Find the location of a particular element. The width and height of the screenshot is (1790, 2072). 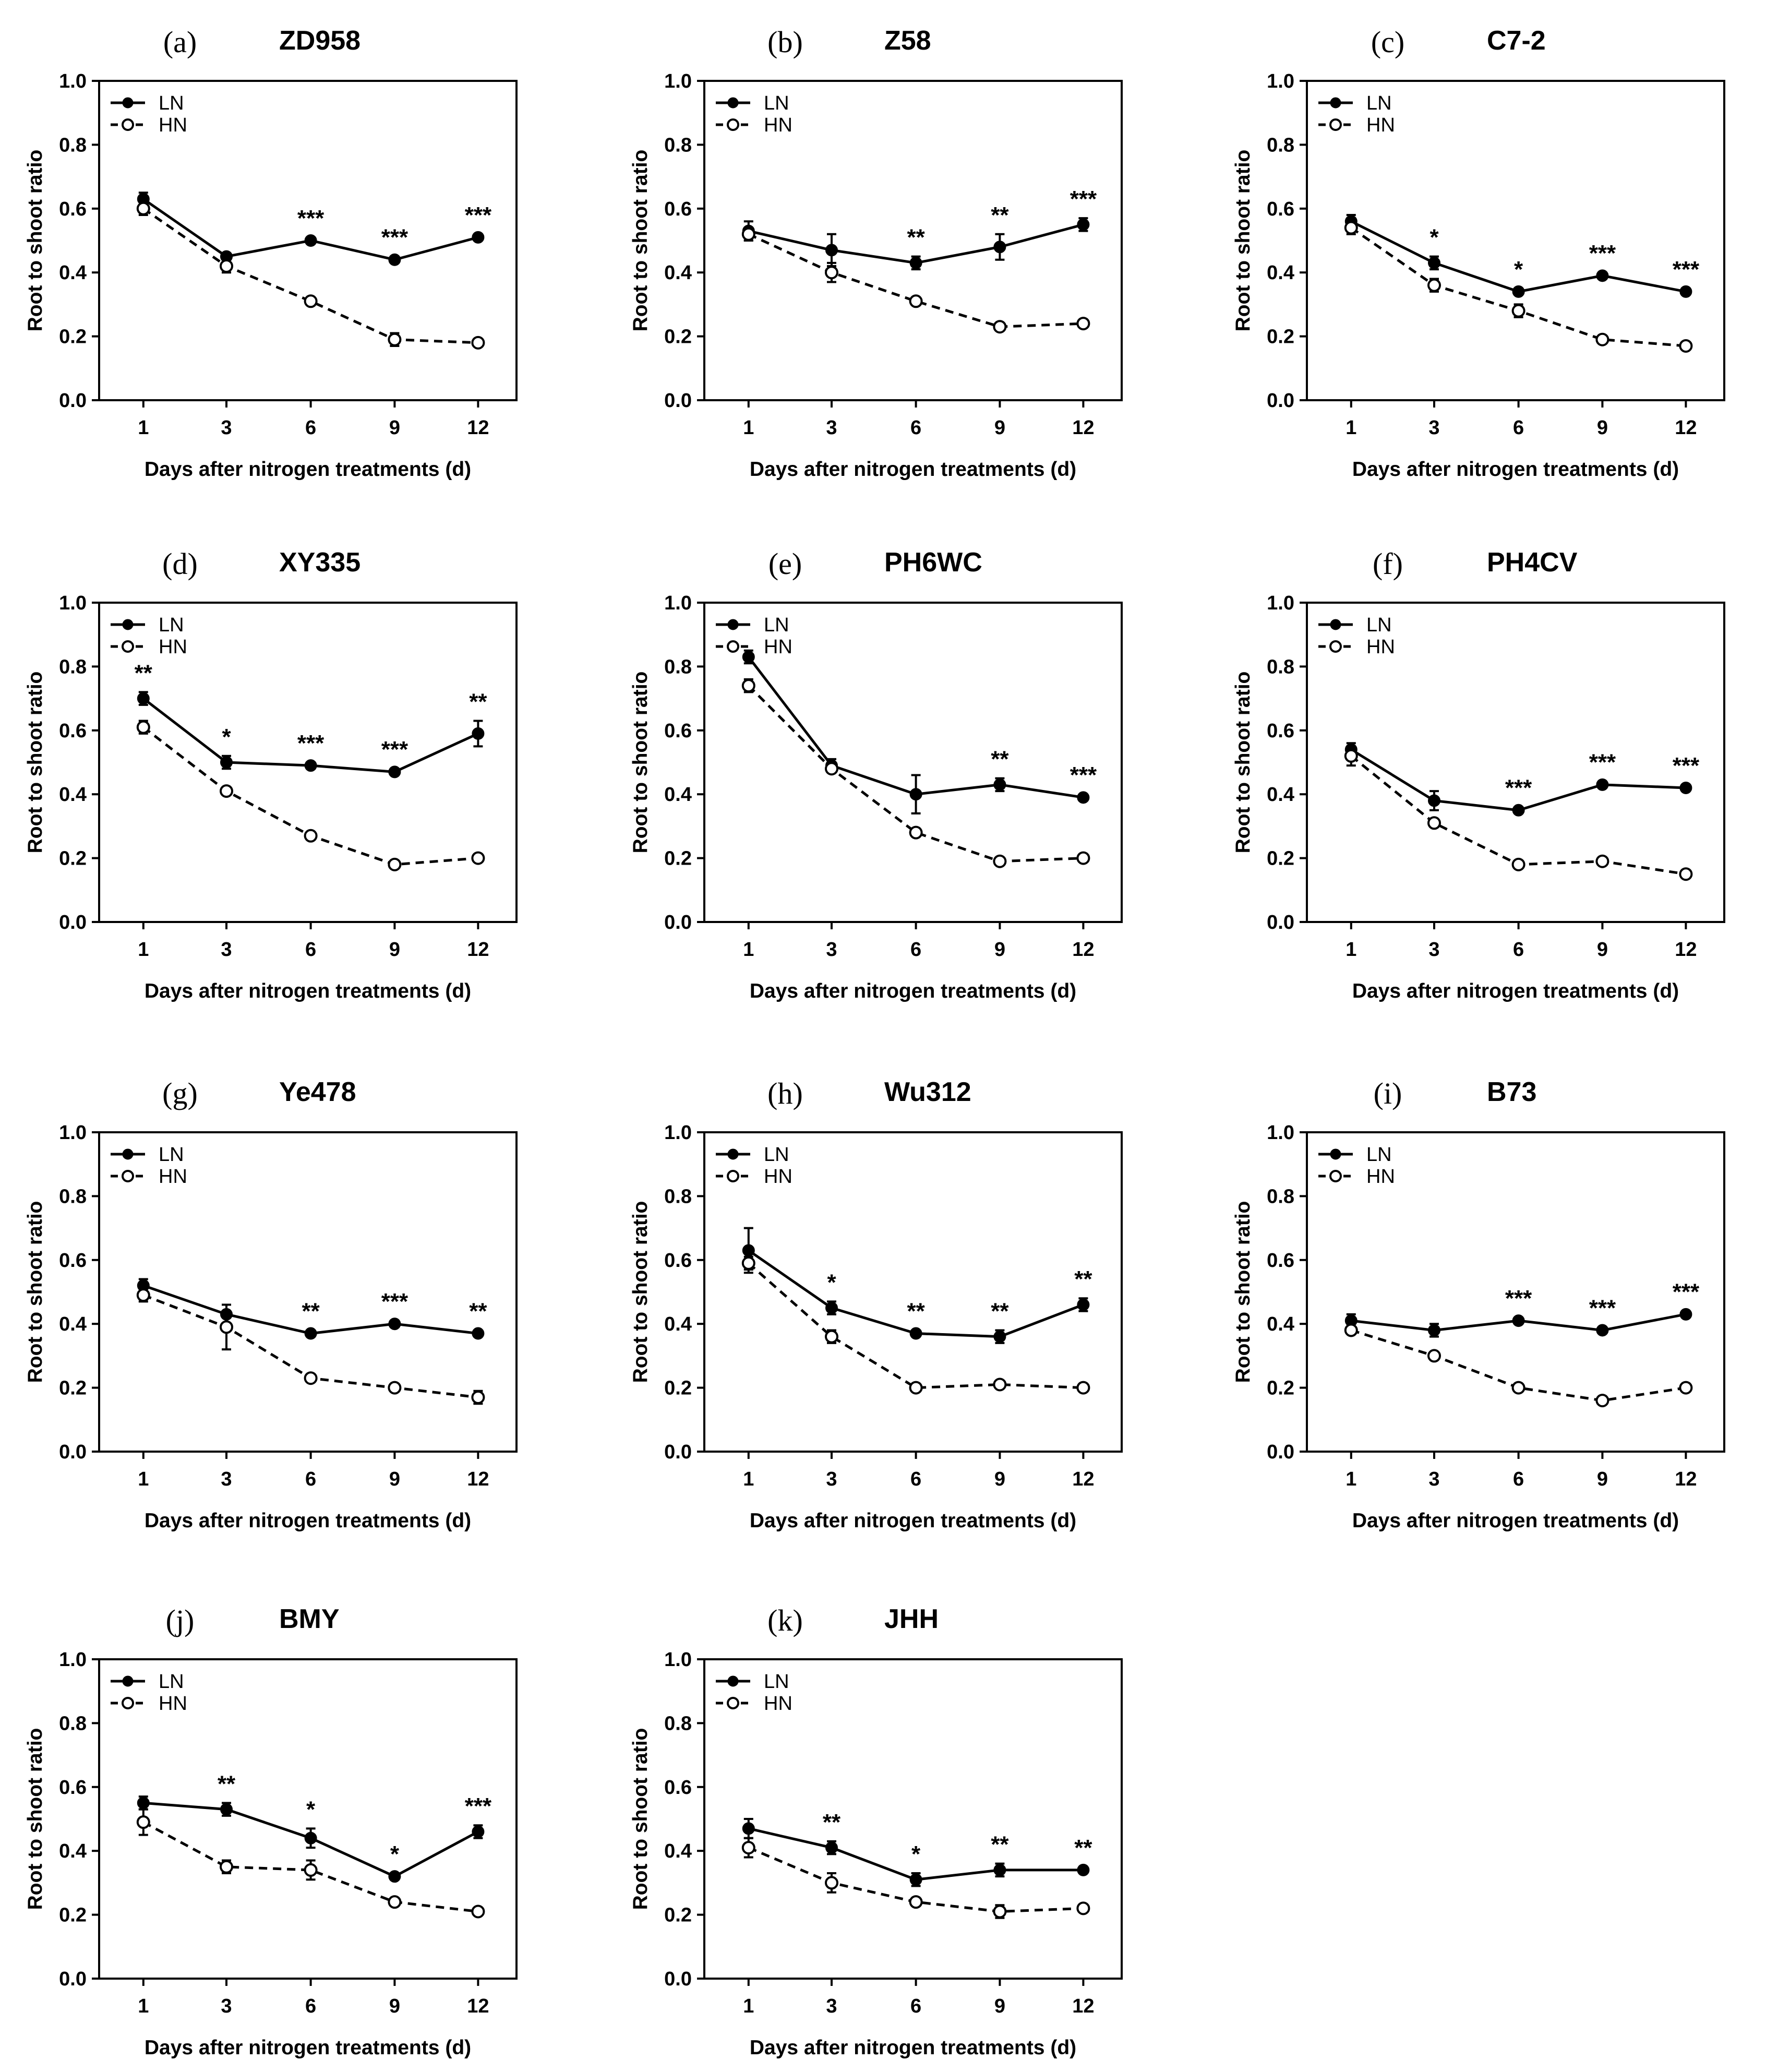

panel-title: JHH is located at coordinates (911, 1619).